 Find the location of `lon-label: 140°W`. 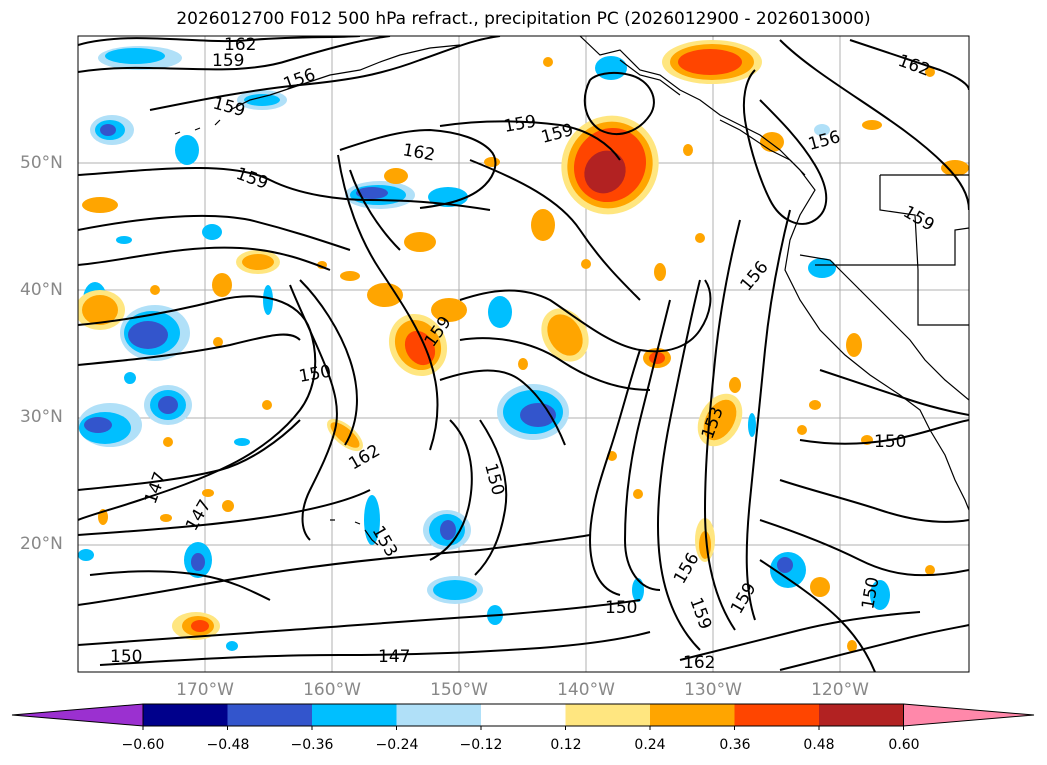

lon-label: 140°W is located at coordinates (586, 690).